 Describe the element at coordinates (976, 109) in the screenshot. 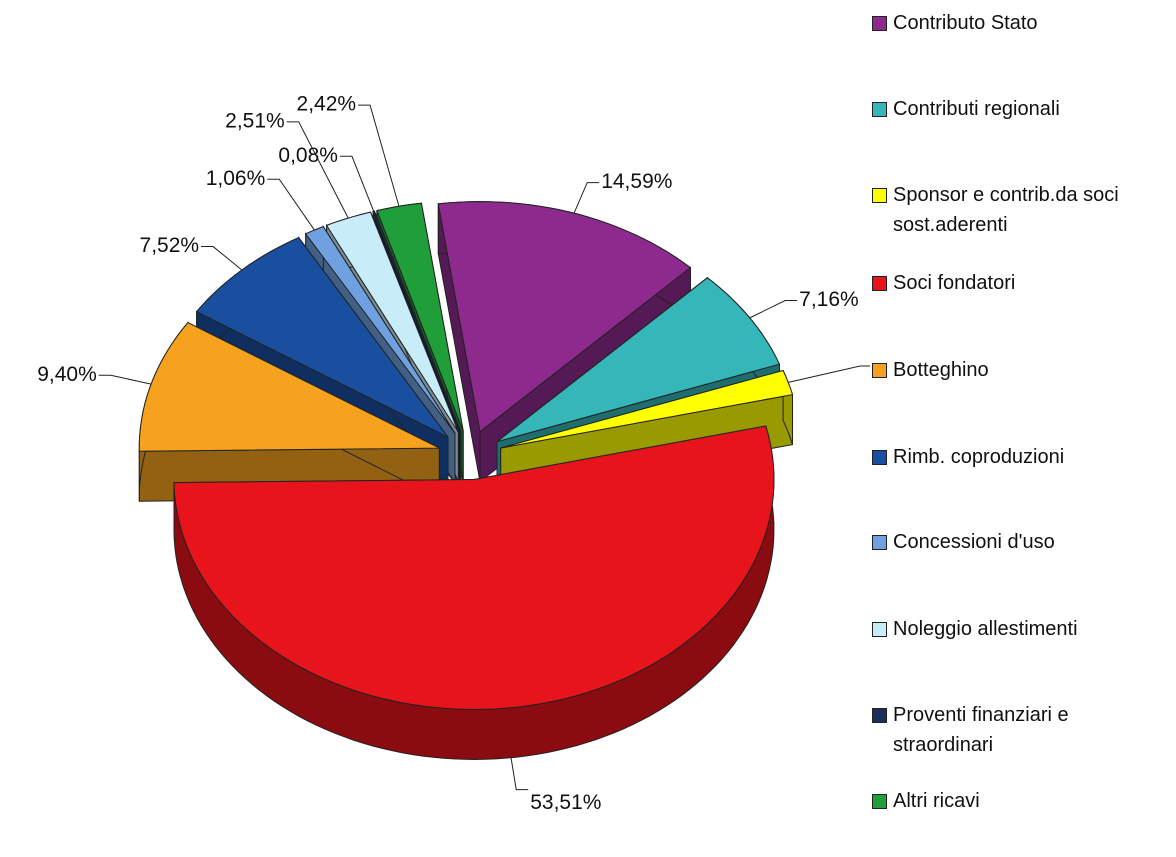

I see `legend-label: Contributi regionali` at that location.